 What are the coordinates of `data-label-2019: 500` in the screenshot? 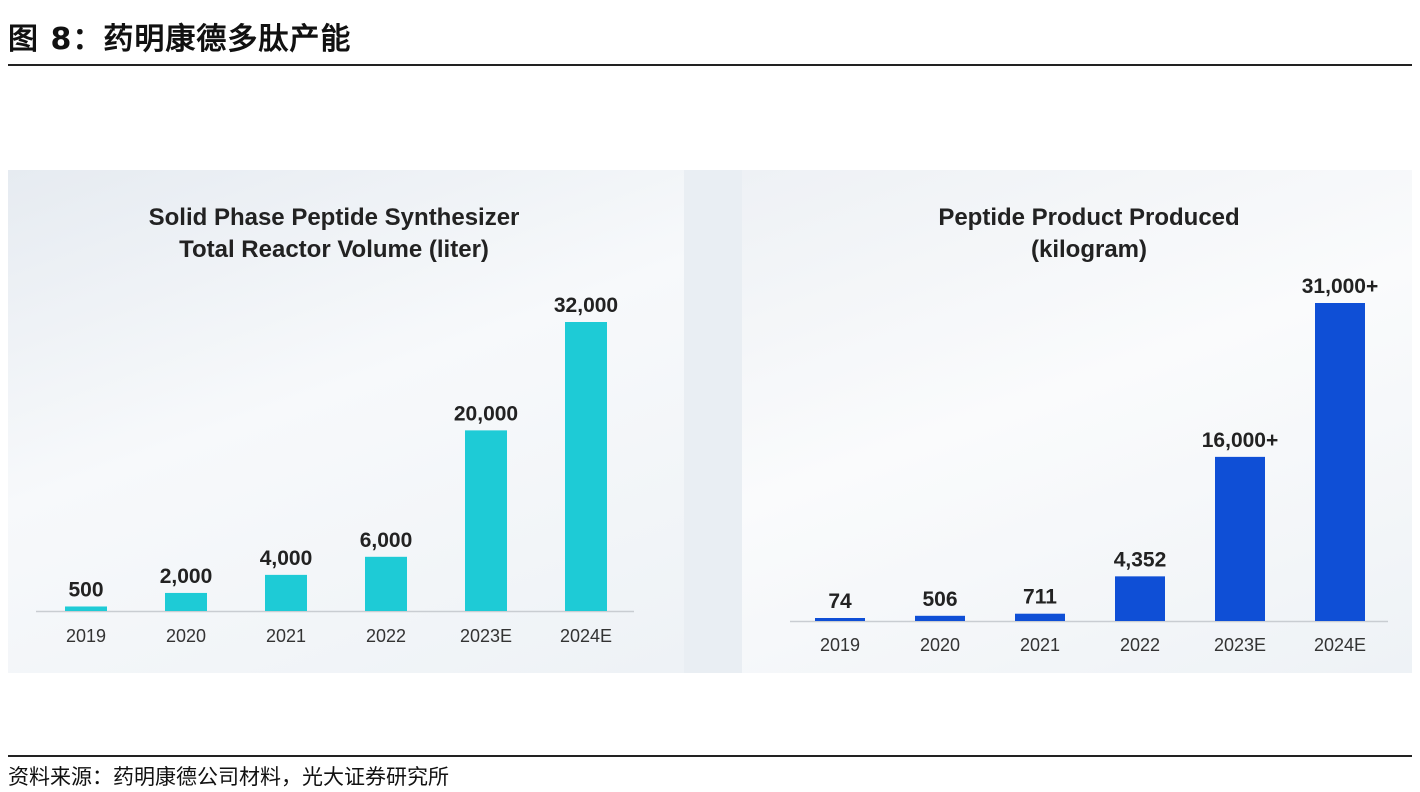 It's located at (85, 589).